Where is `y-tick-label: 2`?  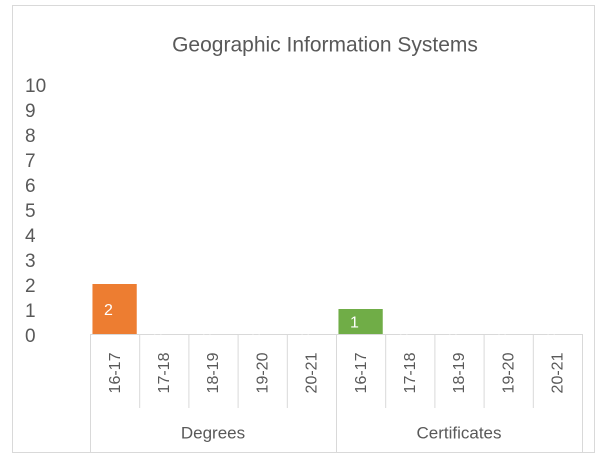 y-tick-label: 2 is located at coordinates (30, 286).